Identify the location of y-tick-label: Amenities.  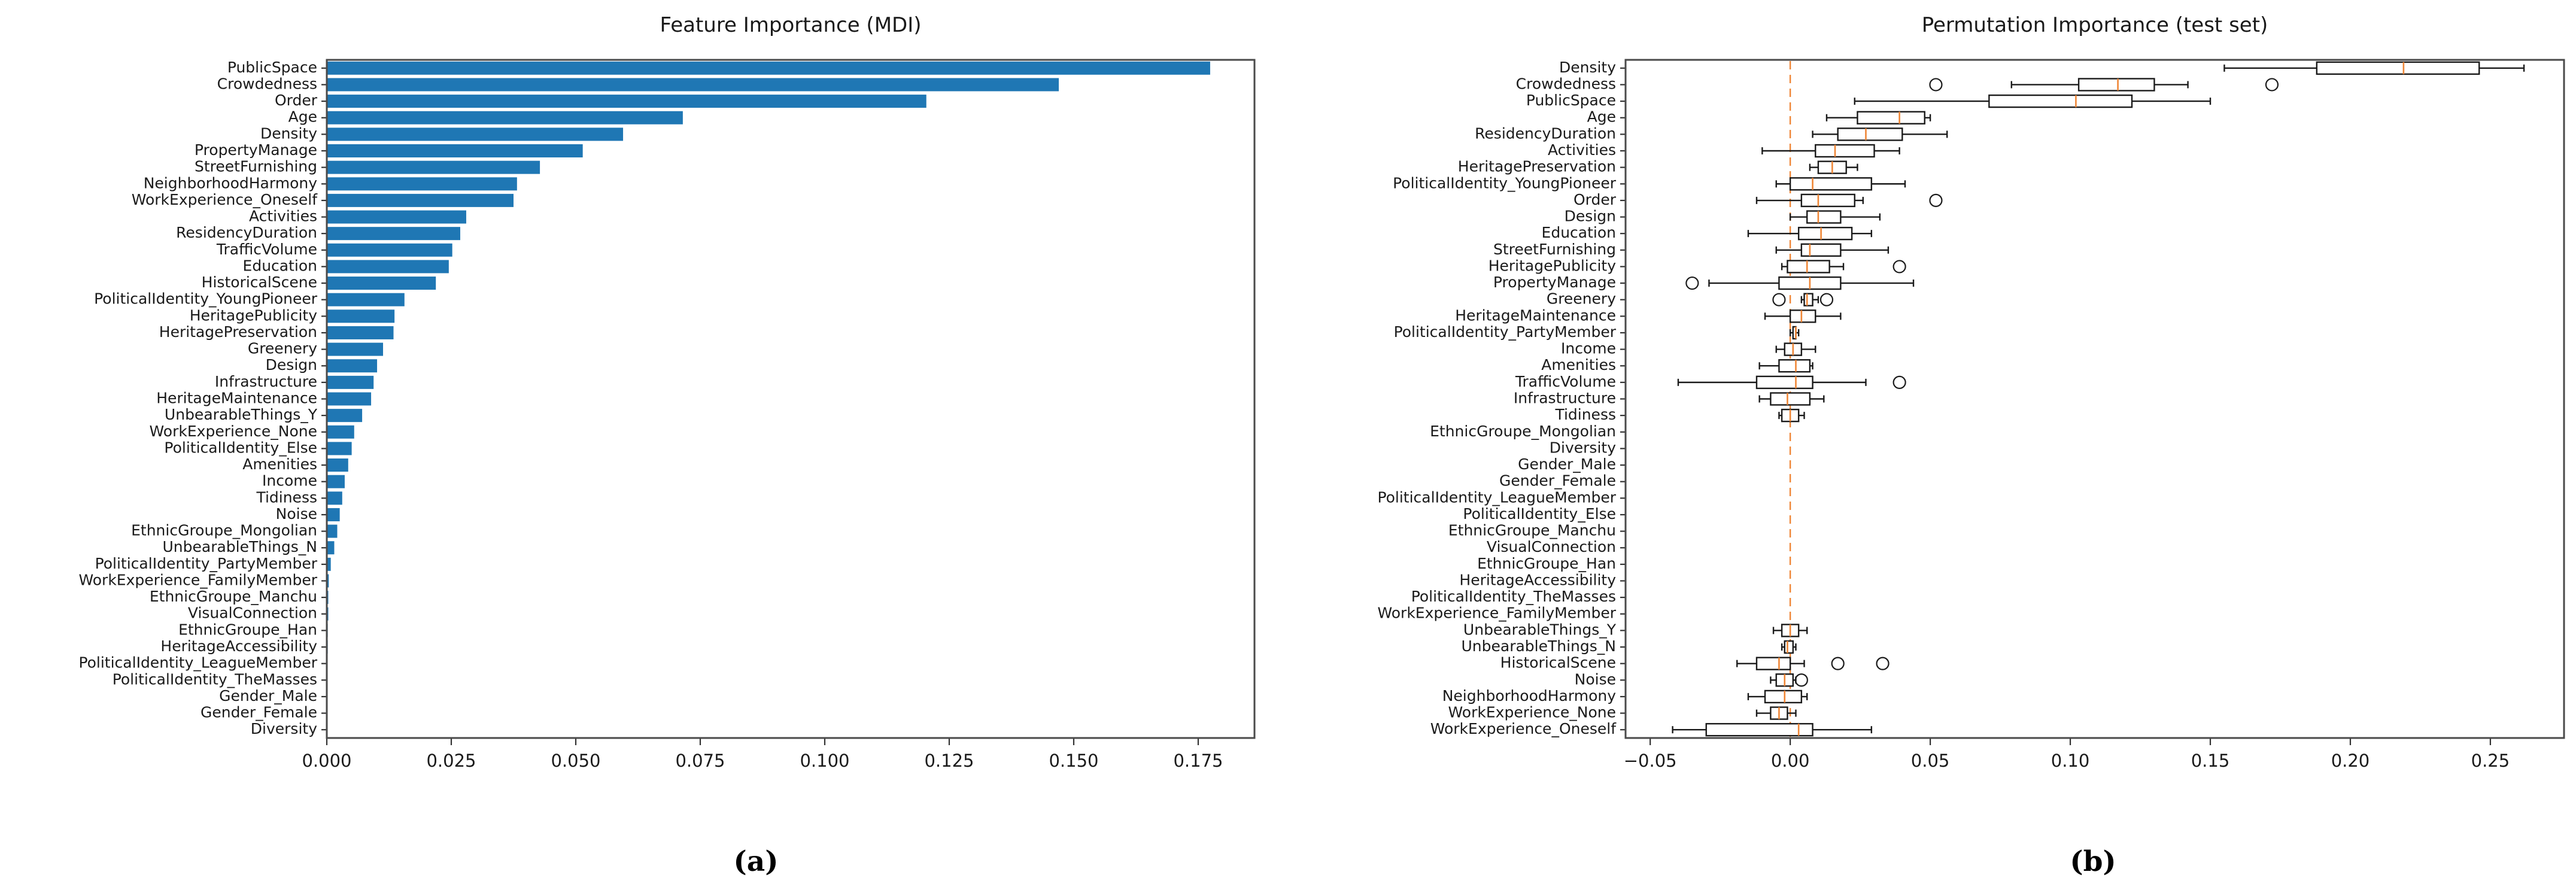
(1578, 364).